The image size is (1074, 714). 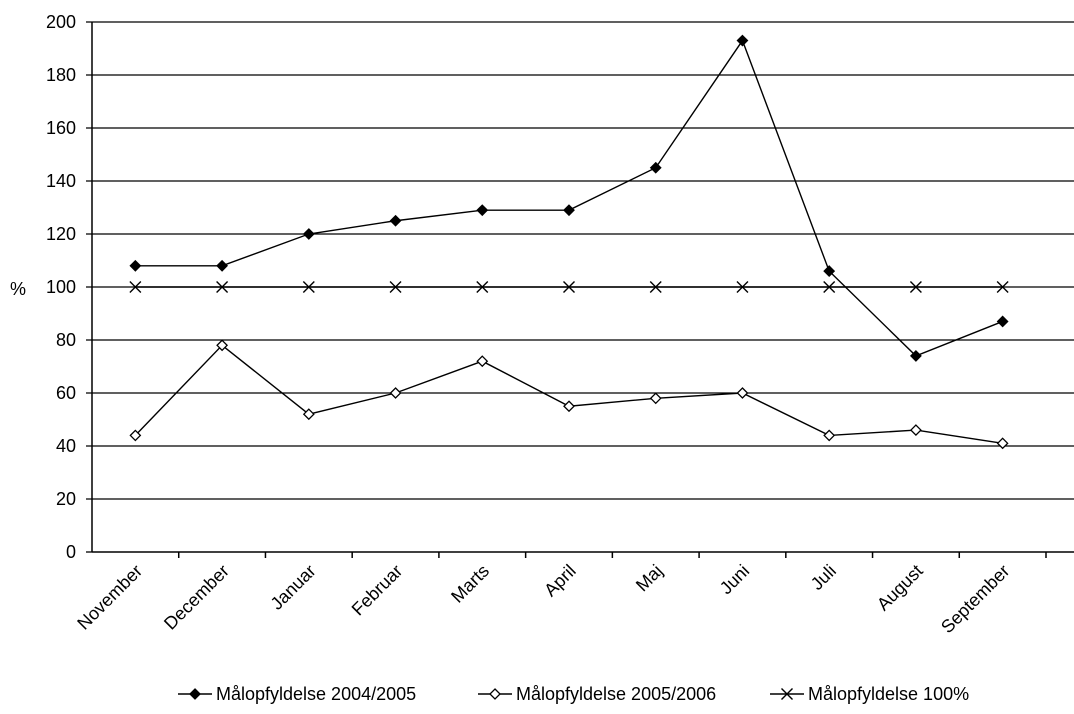 I want to click on x-tick-label: November, so click(x=109, y=597).